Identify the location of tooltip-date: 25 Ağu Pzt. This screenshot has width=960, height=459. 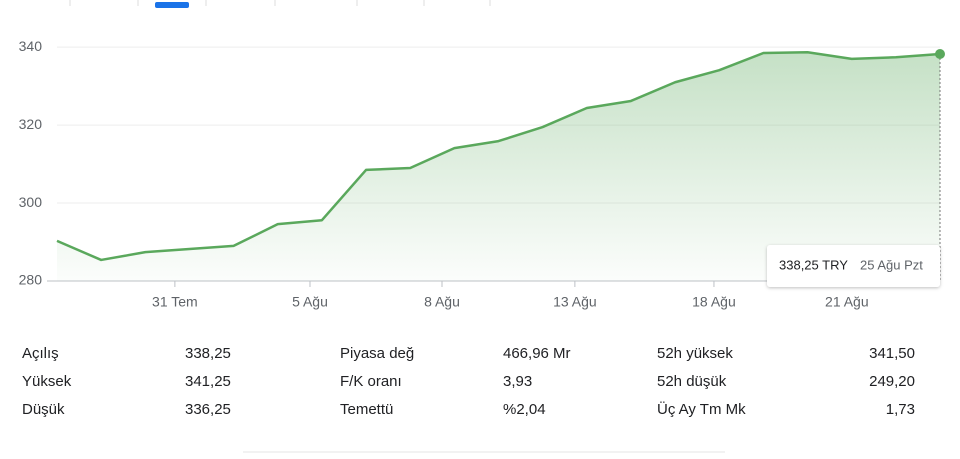
(891, 264).